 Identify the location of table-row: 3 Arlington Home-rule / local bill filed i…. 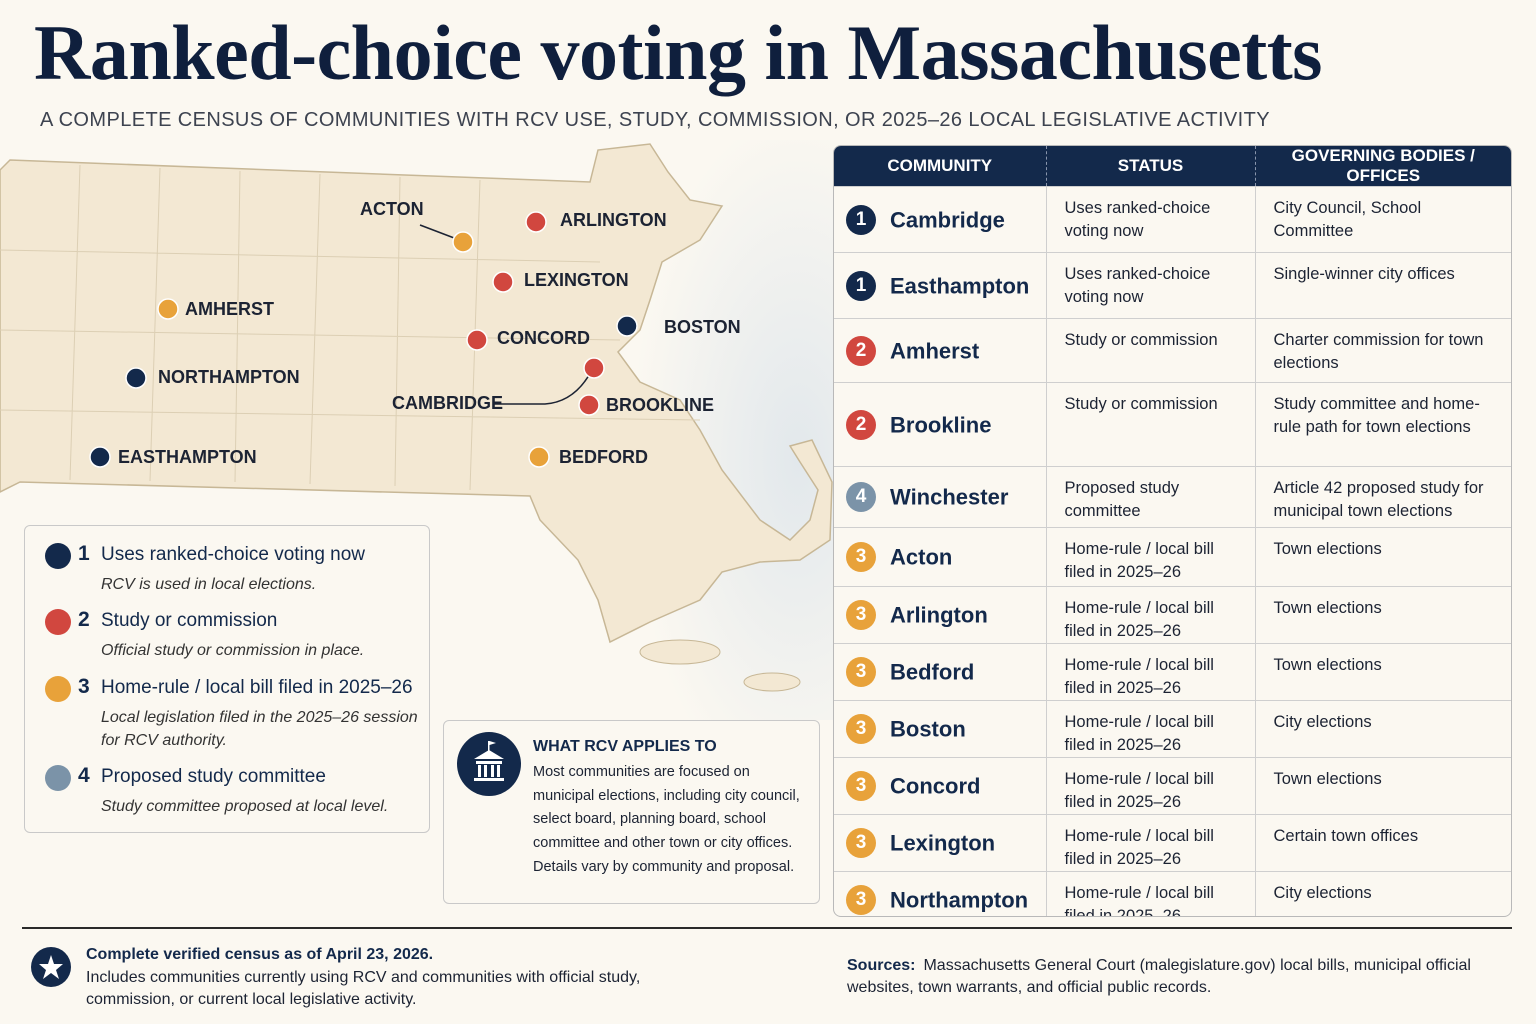
(1172, 615).